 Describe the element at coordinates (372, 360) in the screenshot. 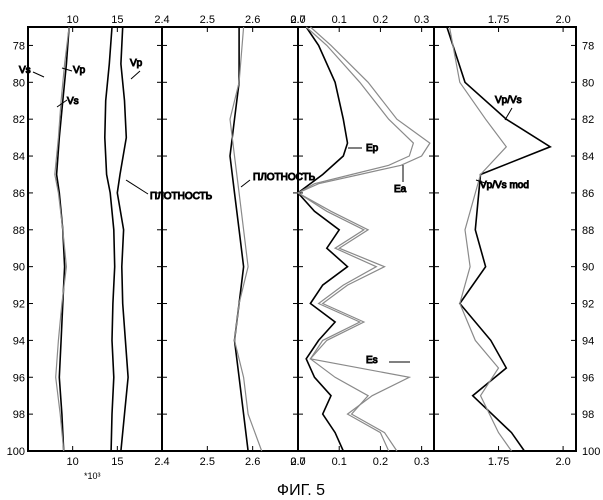

I see `label-es: Es` at that location.